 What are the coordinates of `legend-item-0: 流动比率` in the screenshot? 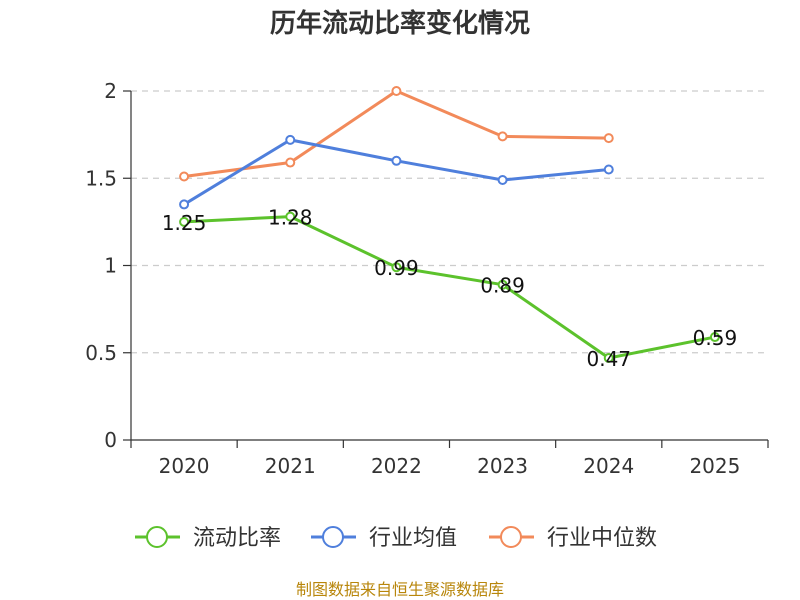 It's located at (208, 538).